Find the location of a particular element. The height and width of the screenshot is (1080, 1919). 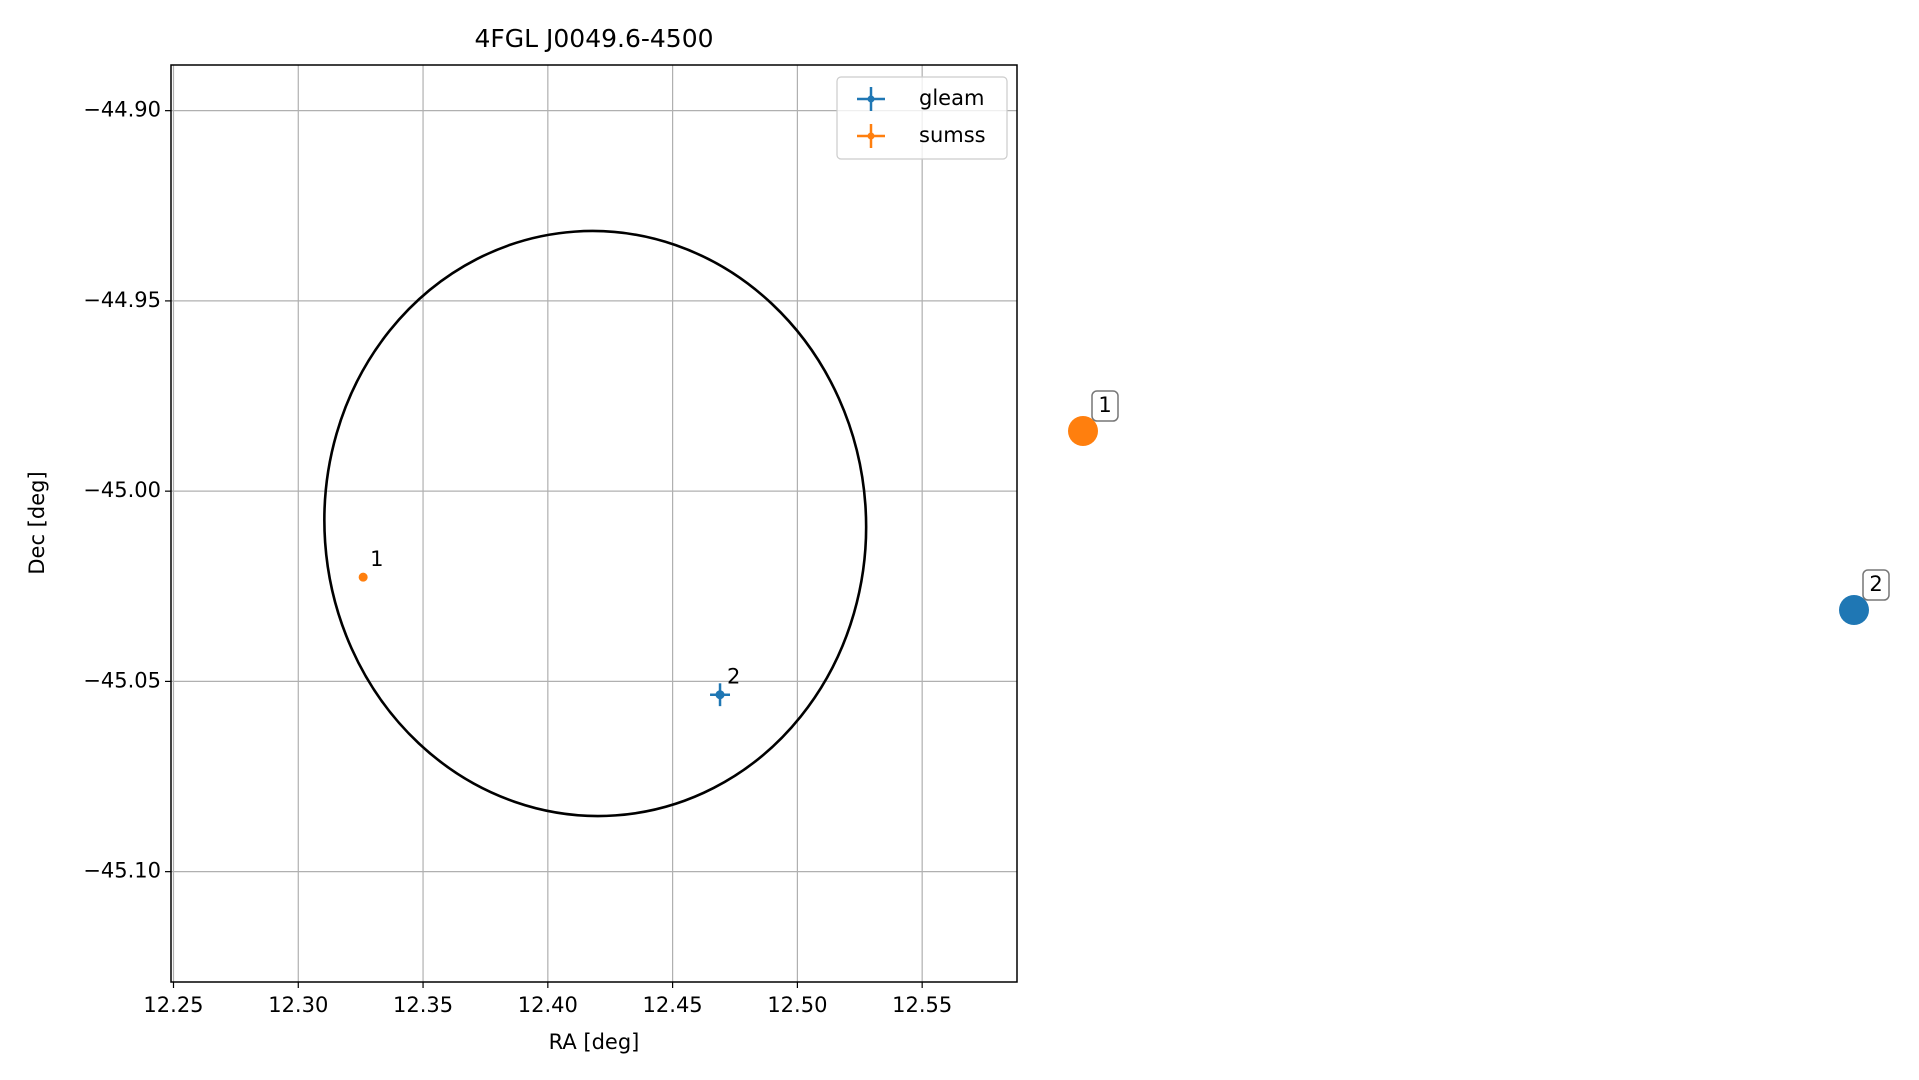

point-label: 1 is located at coordinates (376, 559).